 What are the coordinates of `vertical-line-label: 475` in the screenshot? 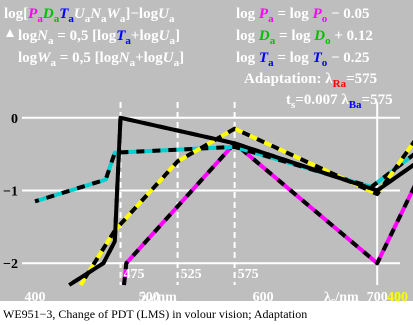 It's located at (134, 274).